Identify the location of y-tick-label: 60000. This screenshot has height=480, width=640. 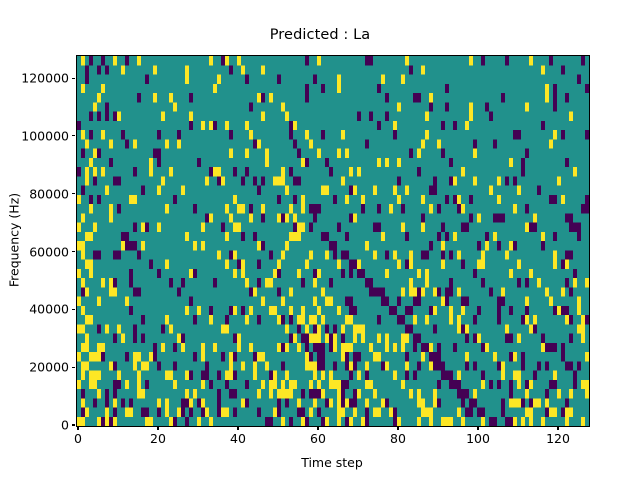
(49, 252).